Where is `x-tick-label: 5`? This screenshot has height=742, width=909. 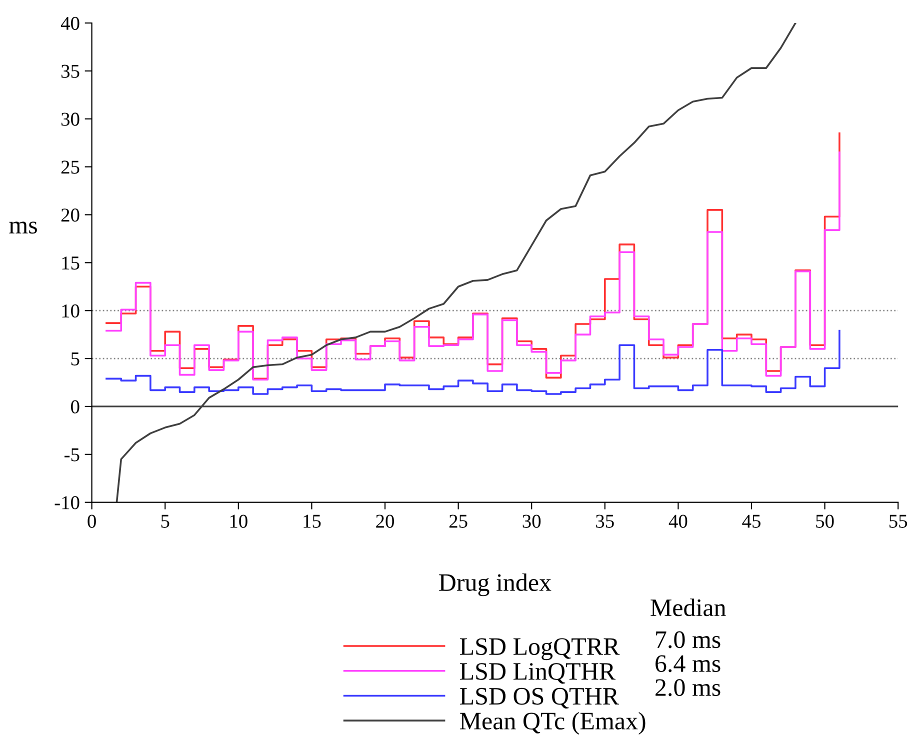
x-tick-label: 5 is located at coordinates (165, 521).